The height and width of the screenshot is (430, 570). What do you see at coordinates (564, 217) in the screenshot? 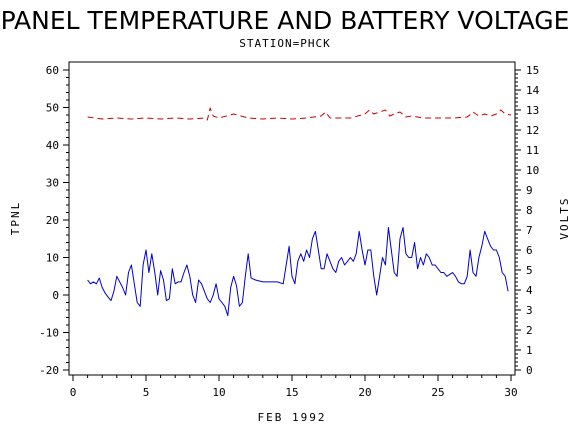
I see `y-right-axis-label: VOLTS` at bounding box center [564, 217].